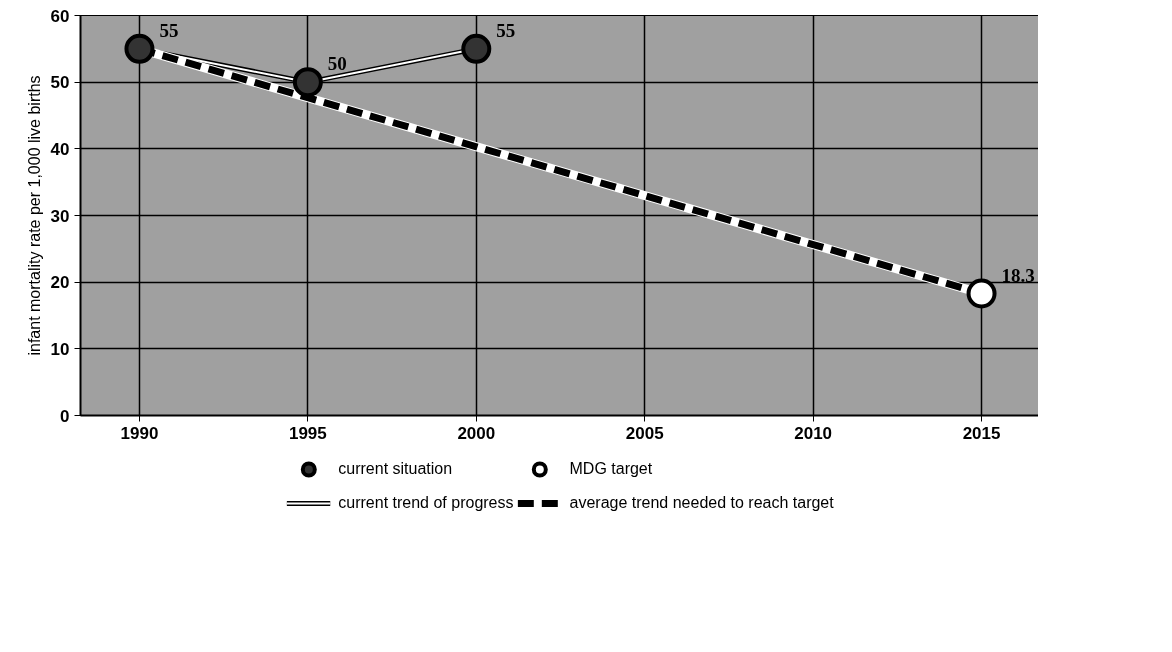  What do you see at coordinates (644, 433) in the screenshot?
I see `x-tick-label: 2005` at bounding box center [644, 433].